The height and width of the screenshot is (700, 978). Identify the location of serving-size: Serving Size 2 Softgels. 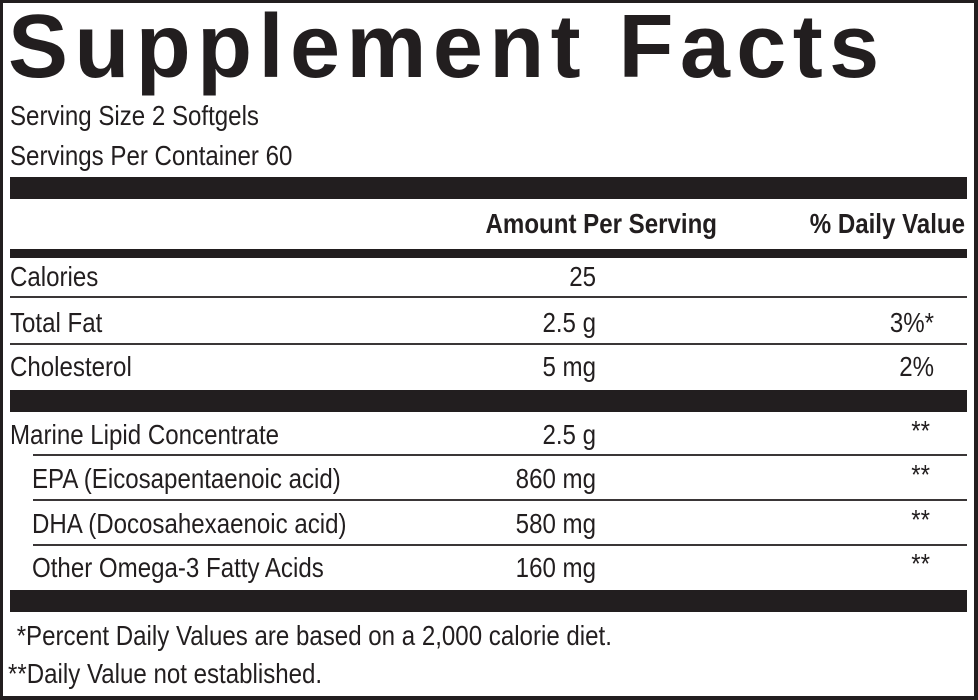
(134, 115).